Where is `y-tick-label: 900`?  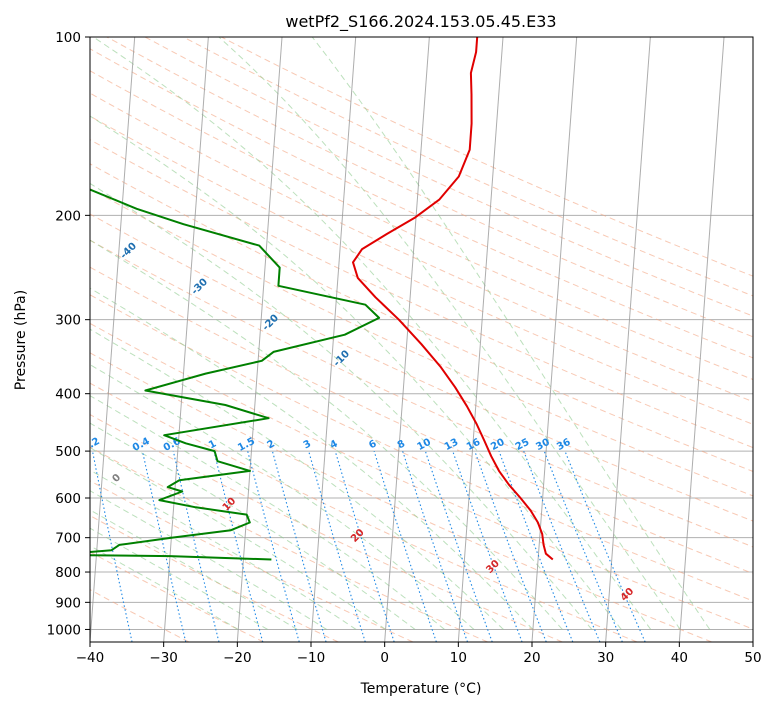
y-tick-label: 900 is located at coordinates (68, 603).